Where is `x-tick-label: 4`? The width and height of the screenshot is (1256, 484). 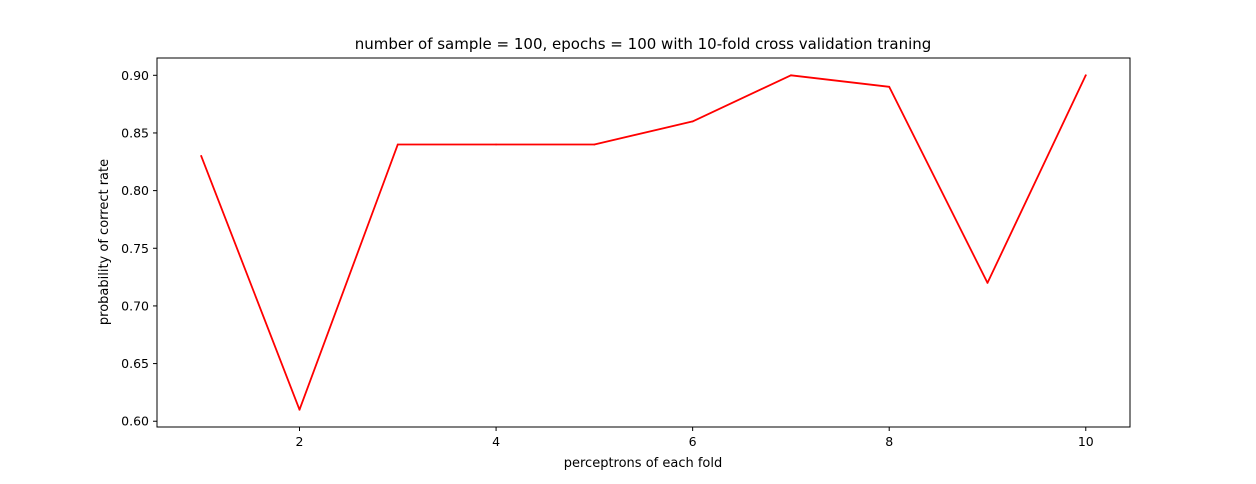 x-tick-label: 4 is located at coordinates (496, 441).